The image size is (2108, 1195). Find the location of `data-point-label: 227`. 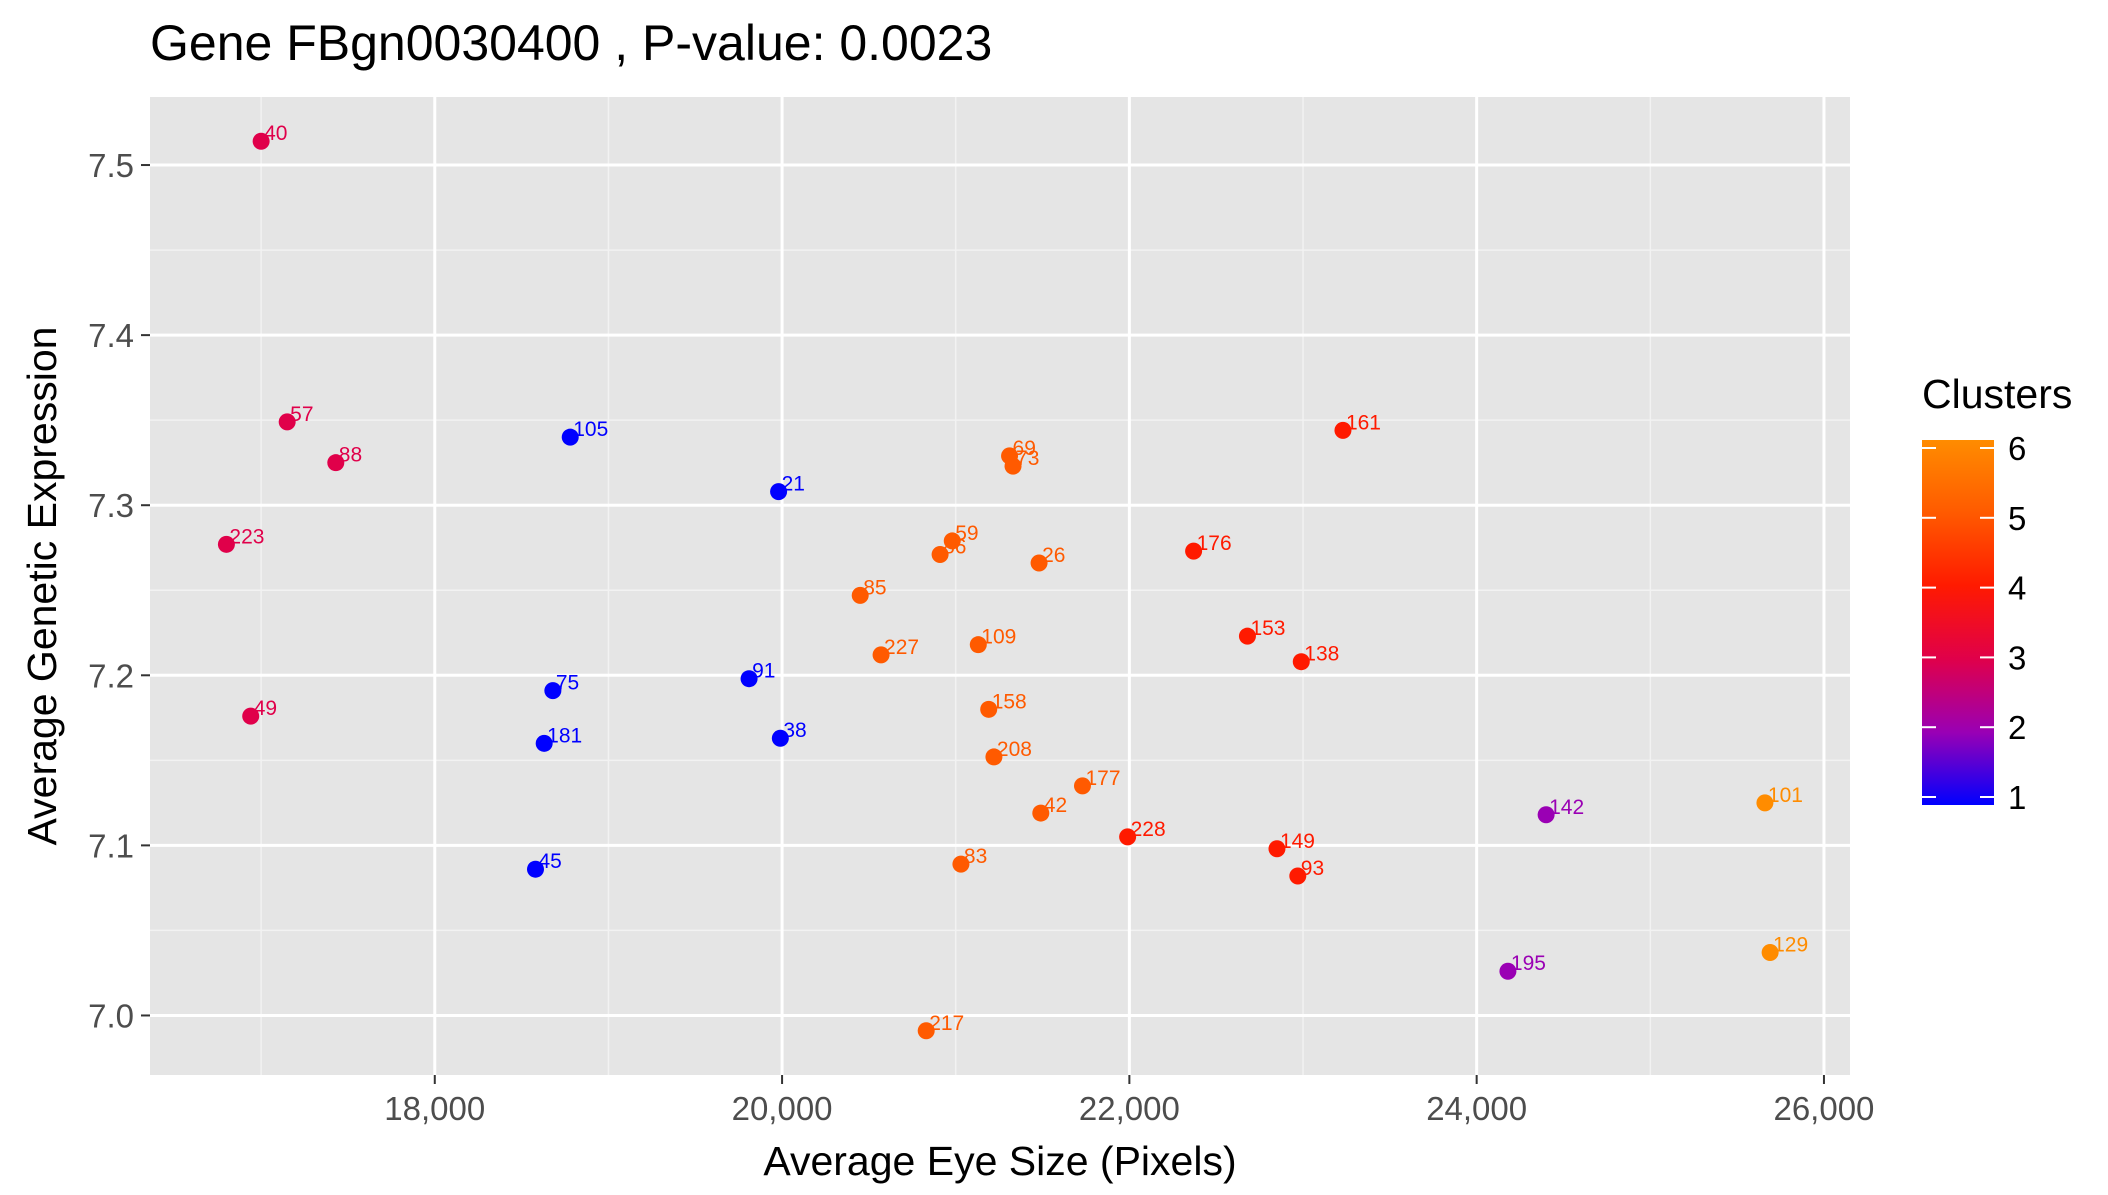

data-point-label: 227 is located at coordinates (901, 647).